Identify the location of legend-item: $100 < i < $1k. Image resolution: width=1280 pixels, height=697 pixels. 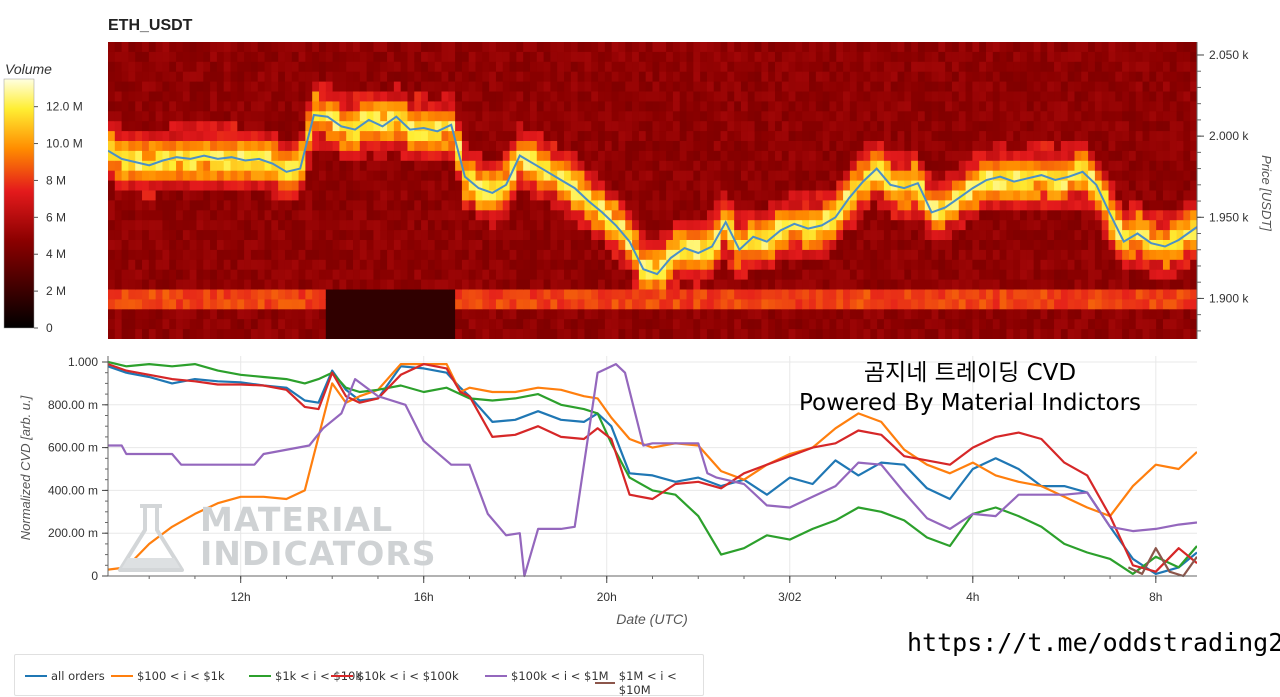
(168, 676).